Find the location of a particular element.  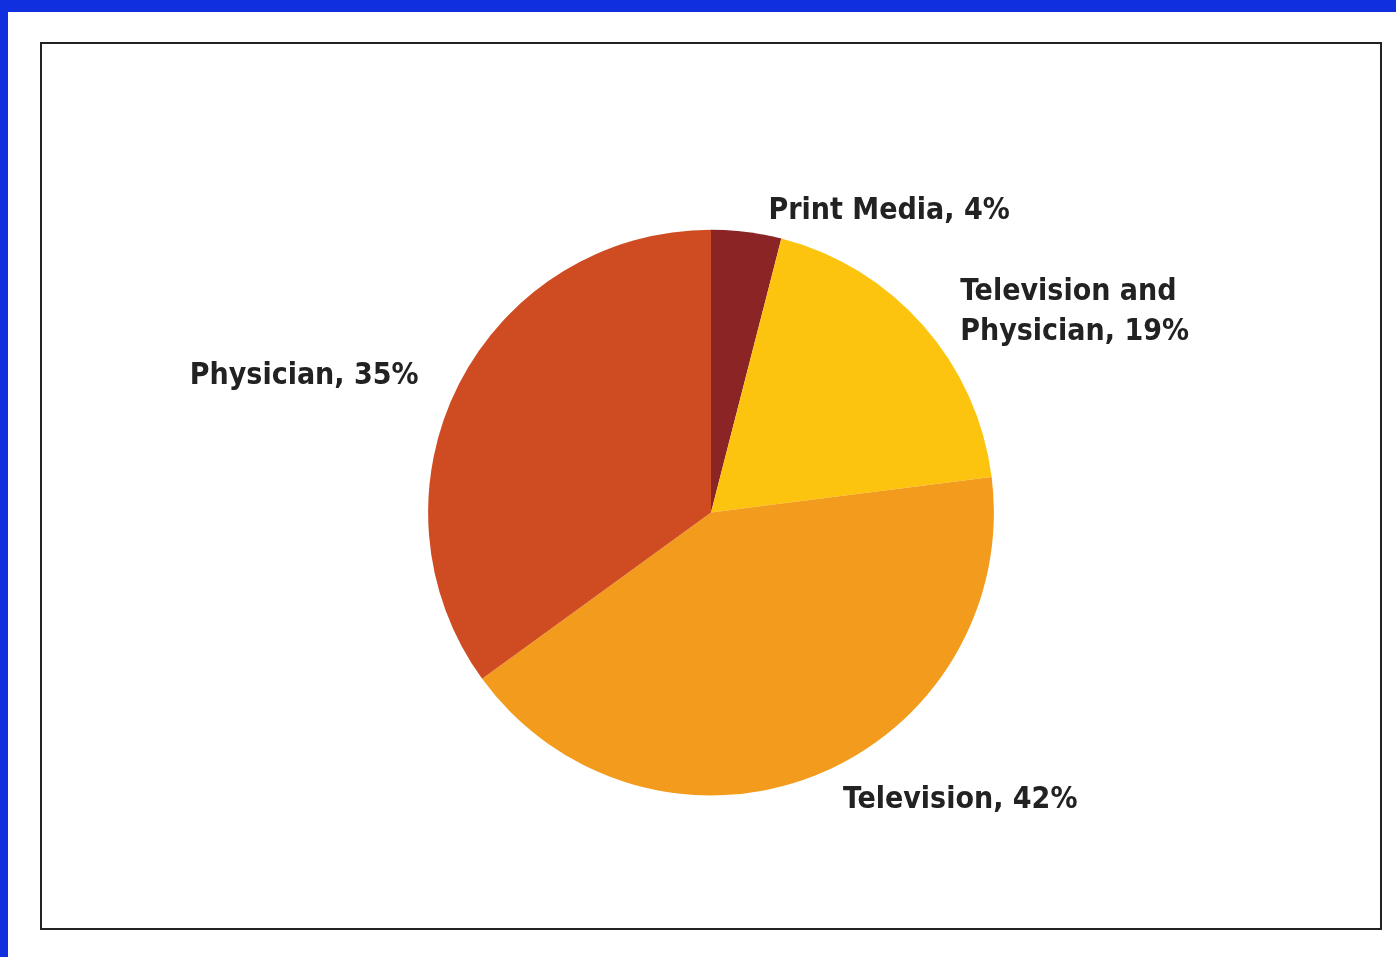

slice-label: Television, 42% is located at coordinates (960, 798).